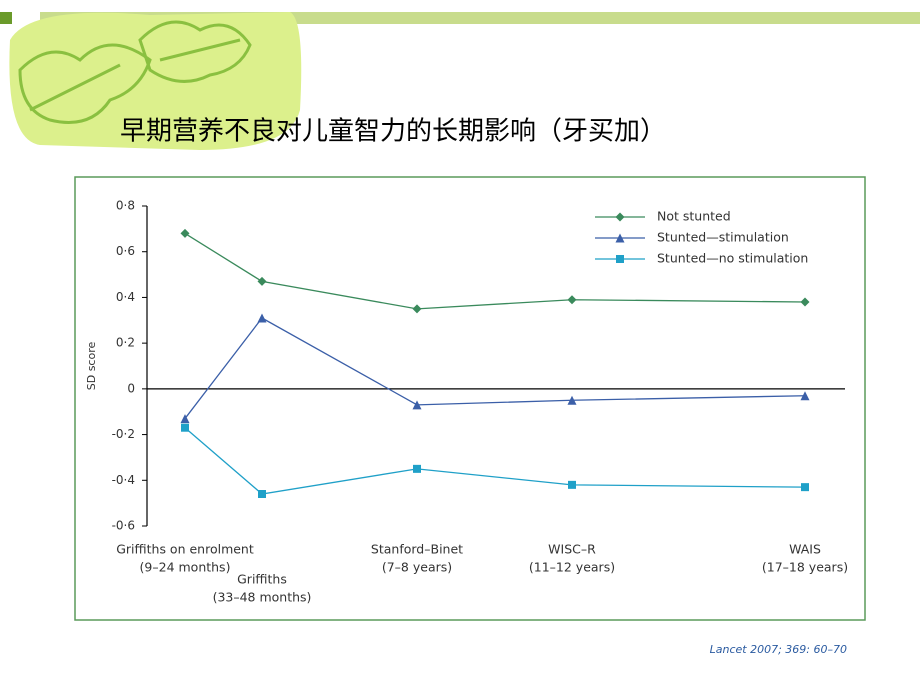 The height and width of the screenshot is (690, 920). What do you see at coordinates (572, 549) in the screenshot?
I see `x-tick-label: WISC–R` at bounding box center [572, 549].